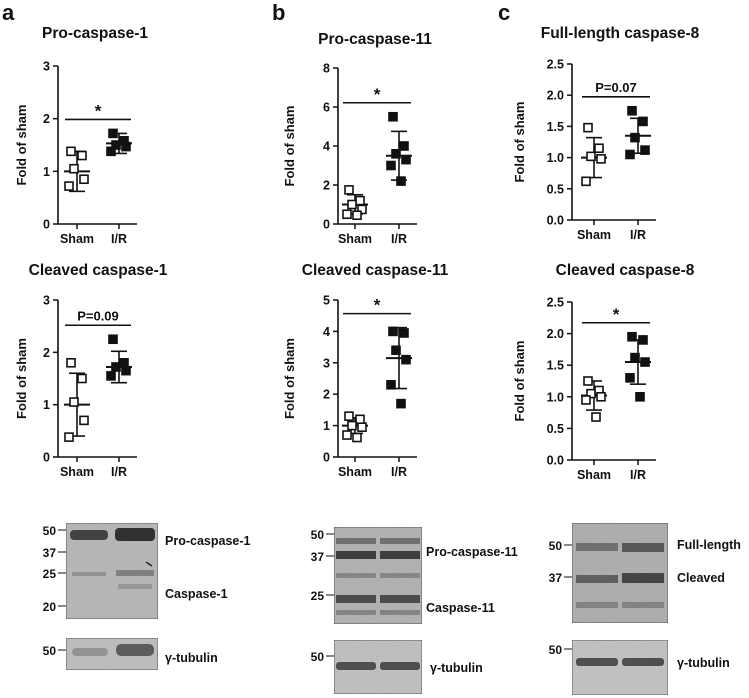 This screenshot has height=698, width=749. What do you see at coordinates (555, 334) in the screenshot?
I see `y-tick-label: 2.0` at bounding box center [555, 334].